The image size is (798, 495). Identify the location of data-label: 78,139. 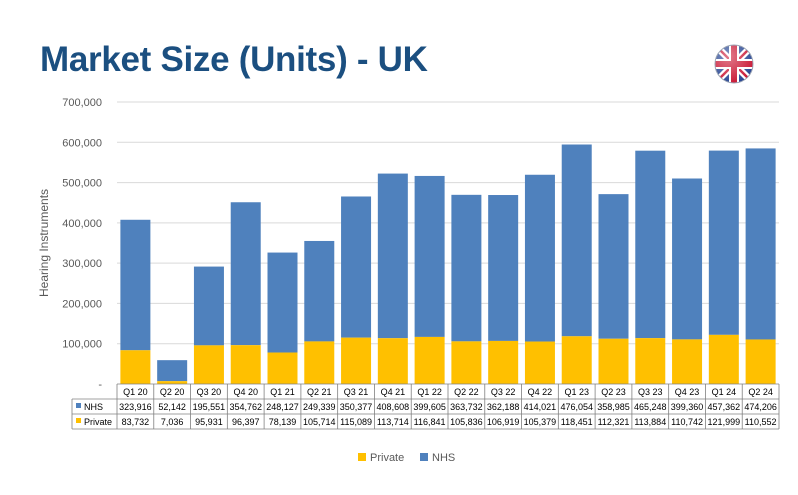
(283, 422).